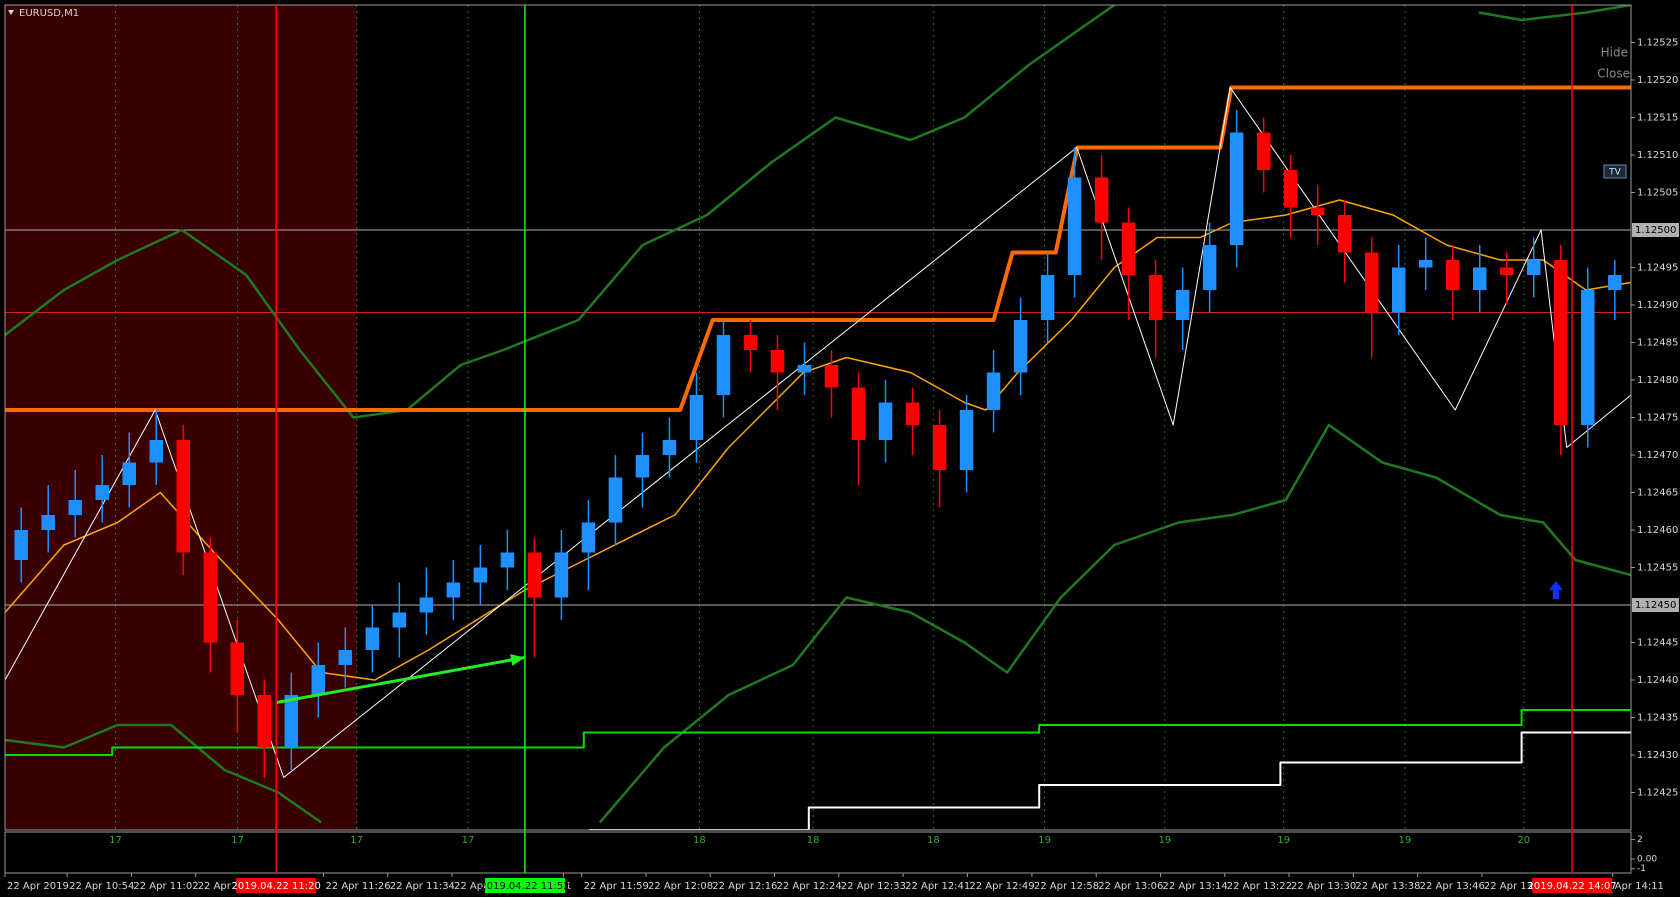  I want to click on tv-badge: TV, so click(1614, 173).